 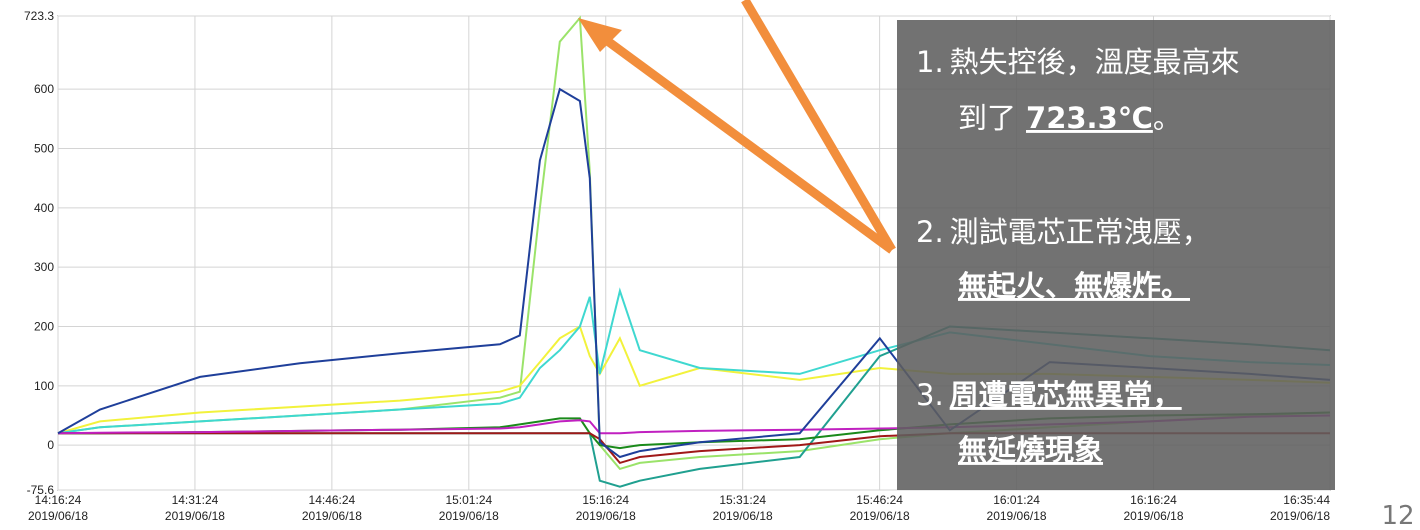 What do you see at coordinates (44, 267) in the screenshot?
I see `y-tick-label: 300` at bounding box center [44, 267].